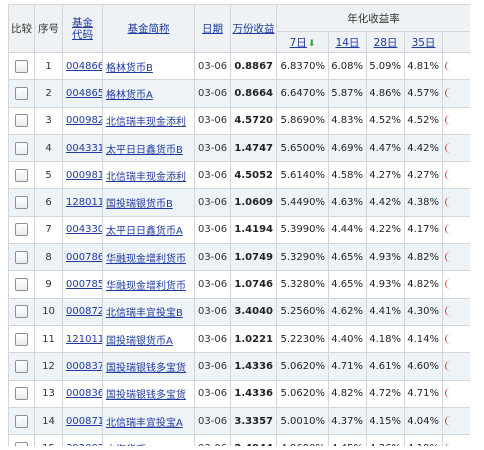 This screenshot has height=450, width=484. What do you see at coordinates (129, 95) in the screenshot?
I see `fund-name-link: 格林货币A` at bounding box center [129, 95].